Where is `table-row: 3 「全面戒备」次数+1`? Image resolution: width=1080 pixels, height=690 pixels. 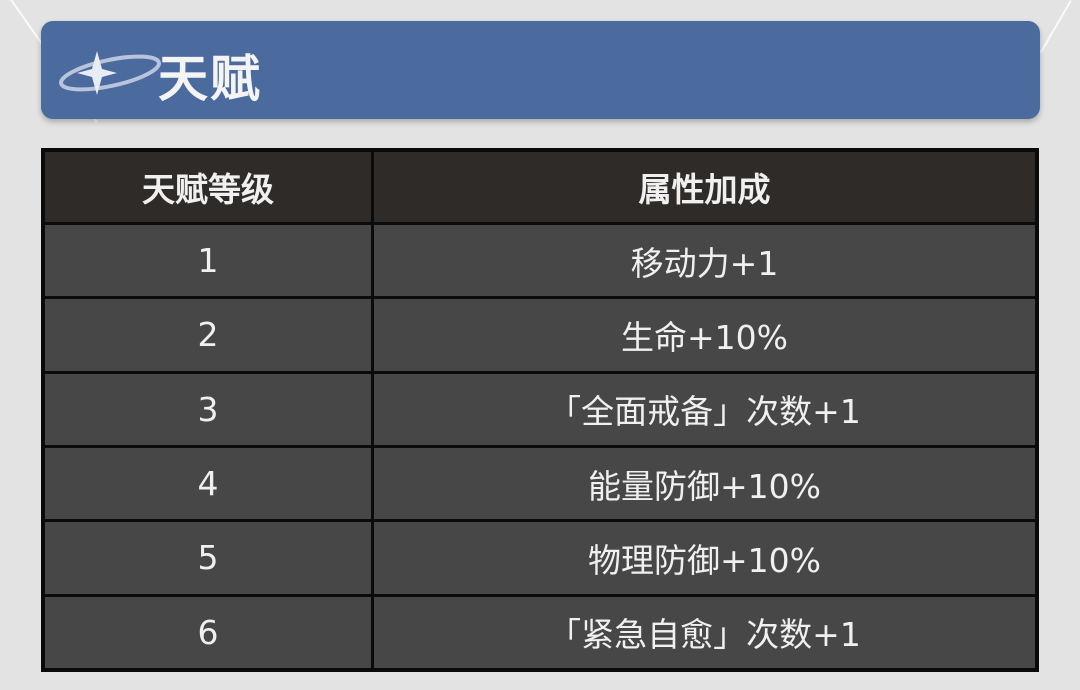 table-row: 3 「全面戒备」次数+1 is located at coordinates (540, 409).